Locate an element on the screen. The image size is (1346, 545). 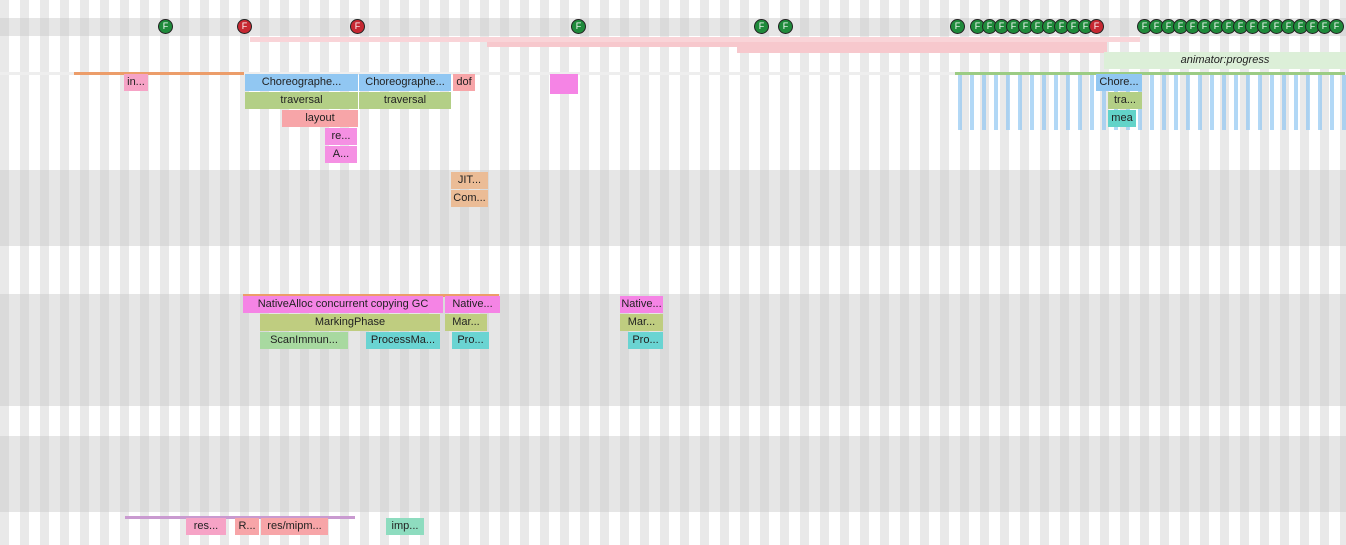
slice: MarkingPhase is located at coordinates (350, 322).